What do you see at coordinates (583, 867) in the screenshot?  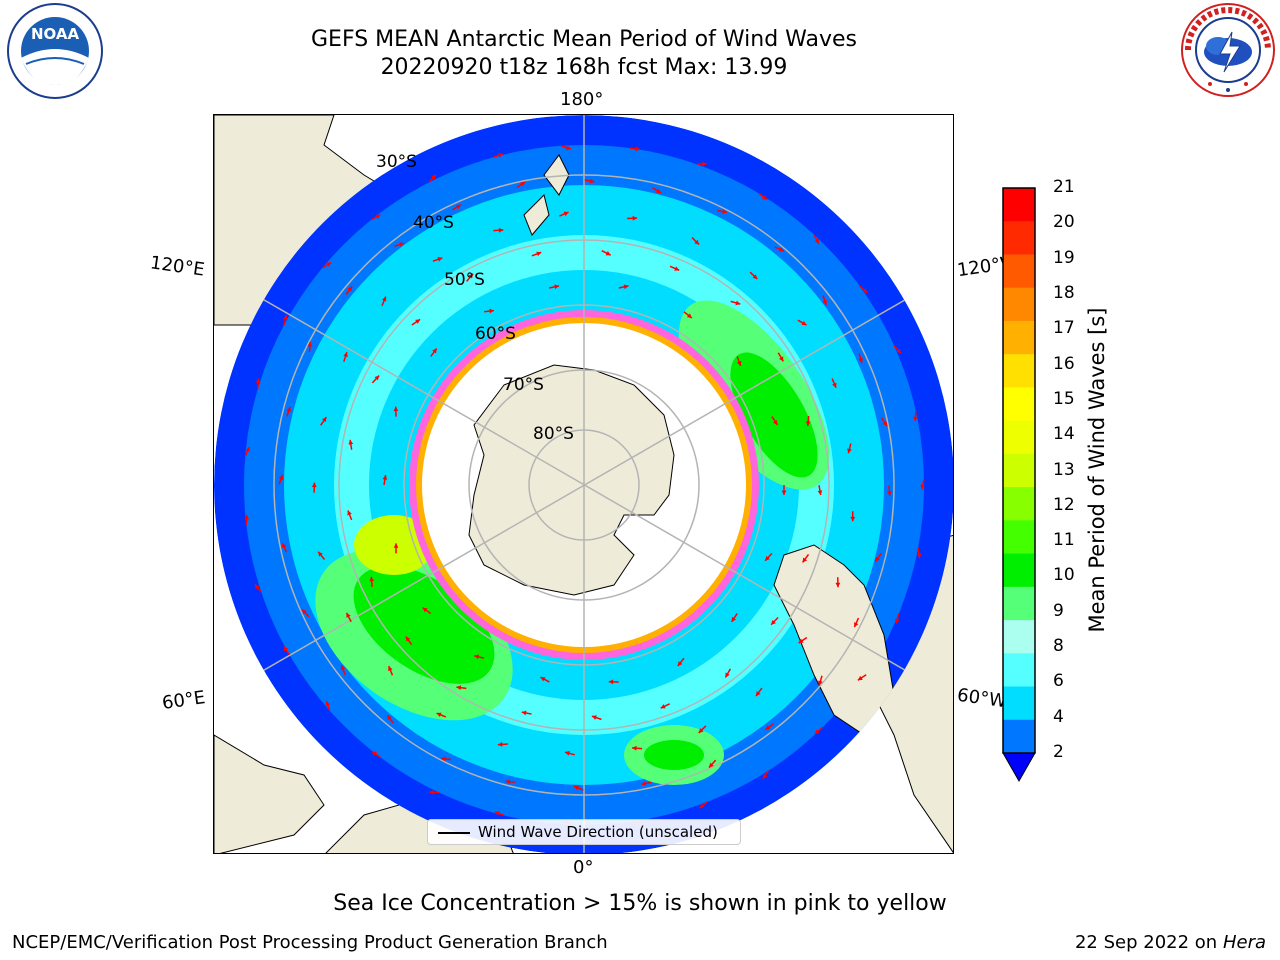 I see `lon-label-0: 0°` at bounding box center [583, 867].